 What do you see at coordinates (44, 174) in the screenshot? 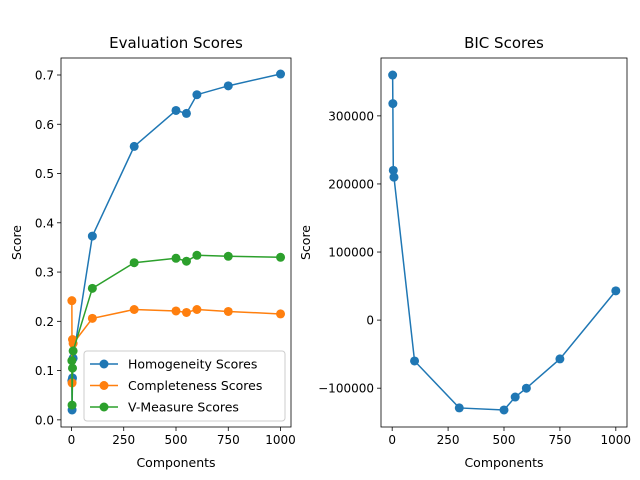
I see `y-tick-label: 0.5` at bounding box center [44, 174].